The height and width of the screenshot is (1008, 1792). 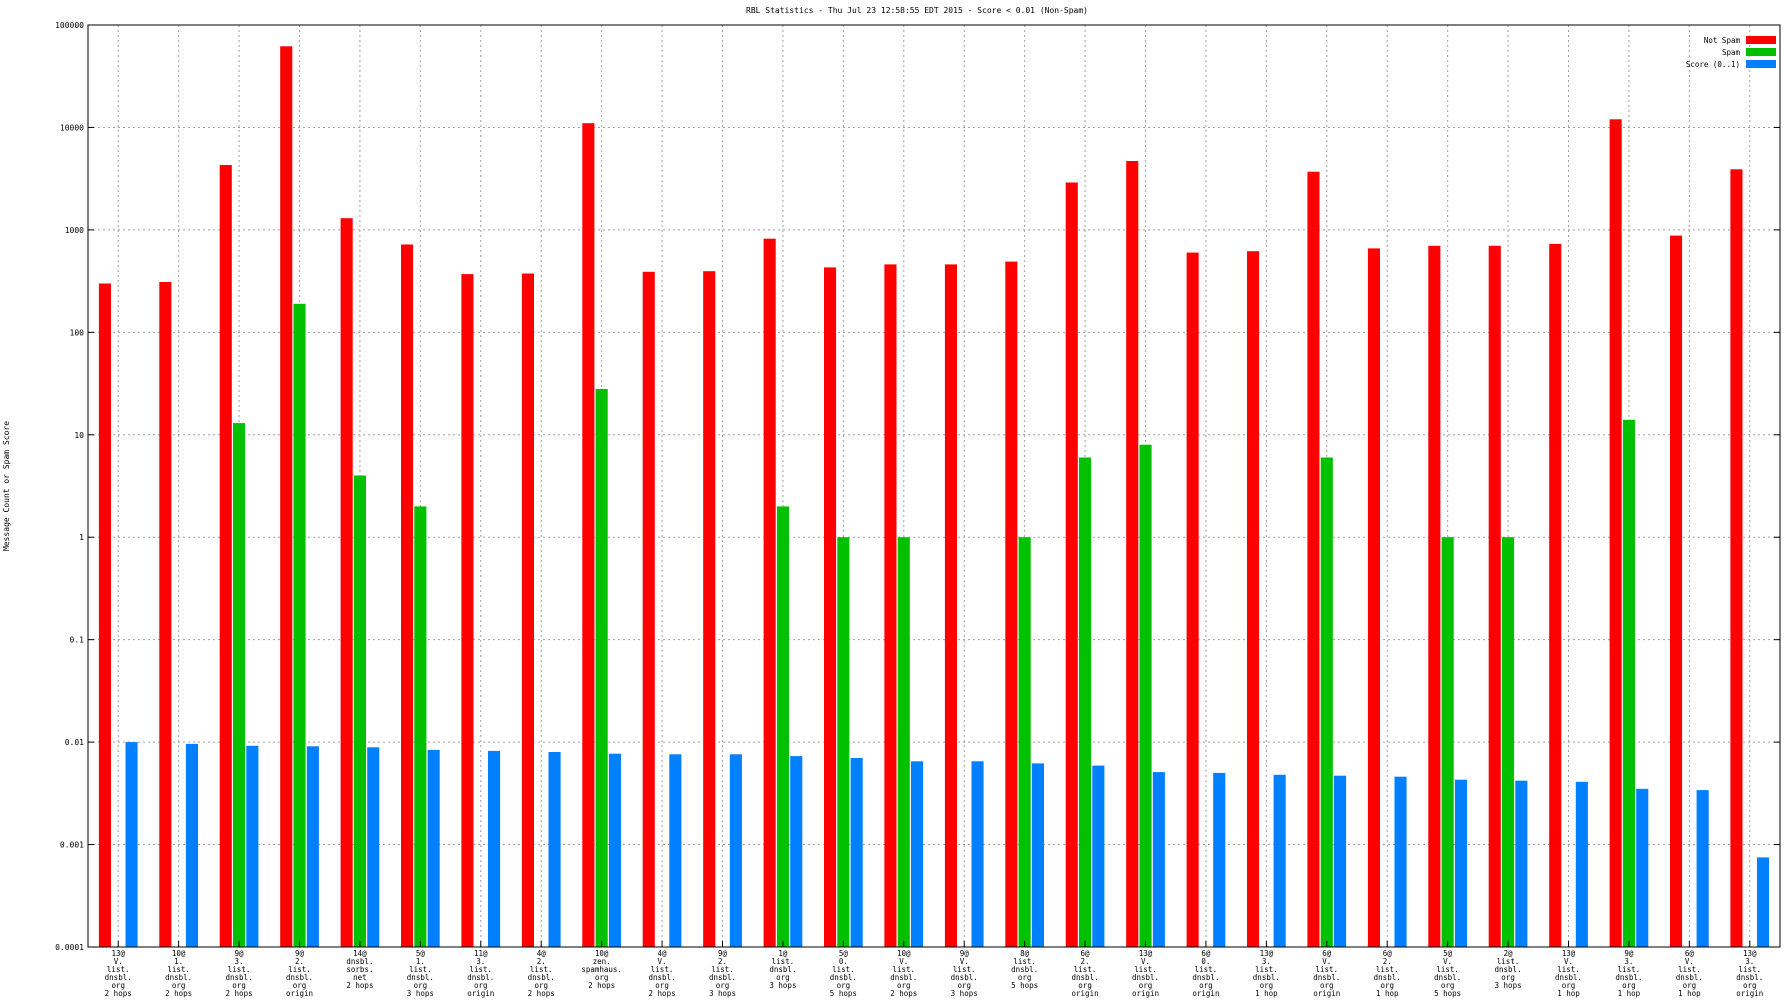 What do you see at coordinates (1509, 953) in the screenshot?
I see `x-tick-label-line: 2@` at bounding box center [1509, 953].